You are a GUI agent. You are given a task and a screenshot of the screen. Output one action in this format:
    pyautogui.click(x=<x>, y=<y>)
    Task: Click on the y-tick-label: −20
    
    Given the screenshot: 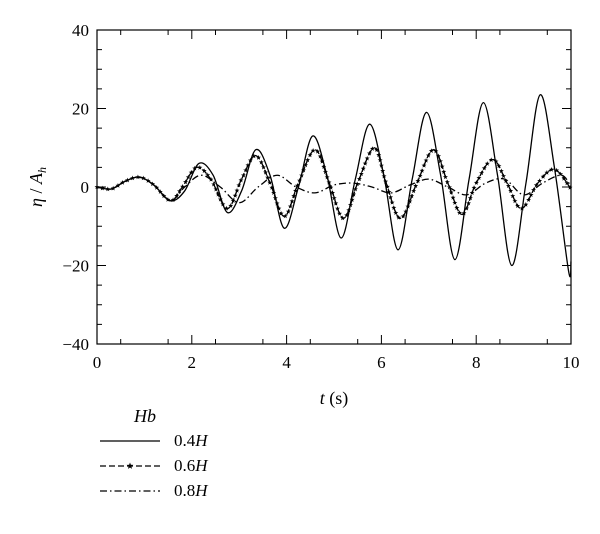 What is the action you would take?
    pyautogui.click(x=75, y=266)
    